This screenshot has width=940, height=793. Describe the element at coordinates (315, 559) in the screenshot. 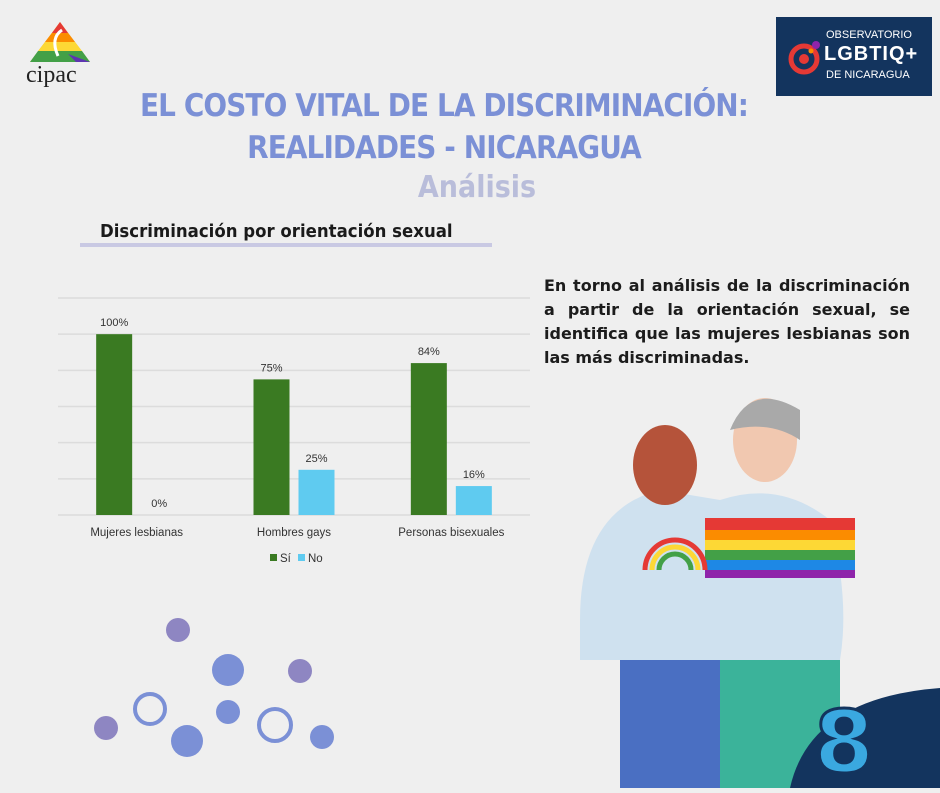

I see `legend-label: No` at that location.